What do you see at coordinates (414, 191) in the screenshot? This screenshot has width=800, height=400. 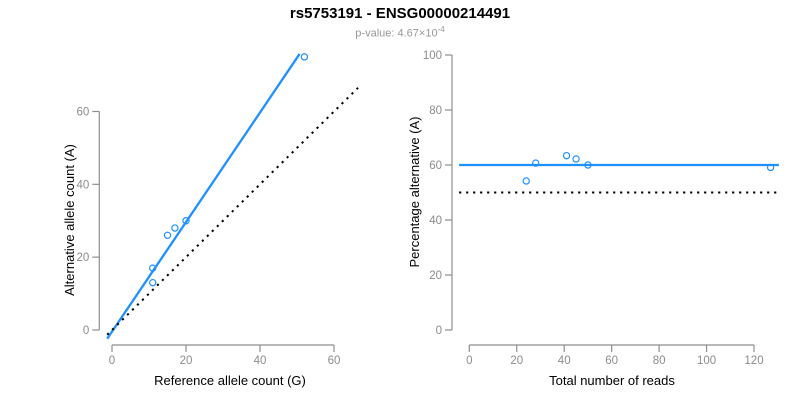 I see `y-axis-title: Percentage alternative (A)` at bounding box center [414, 191].